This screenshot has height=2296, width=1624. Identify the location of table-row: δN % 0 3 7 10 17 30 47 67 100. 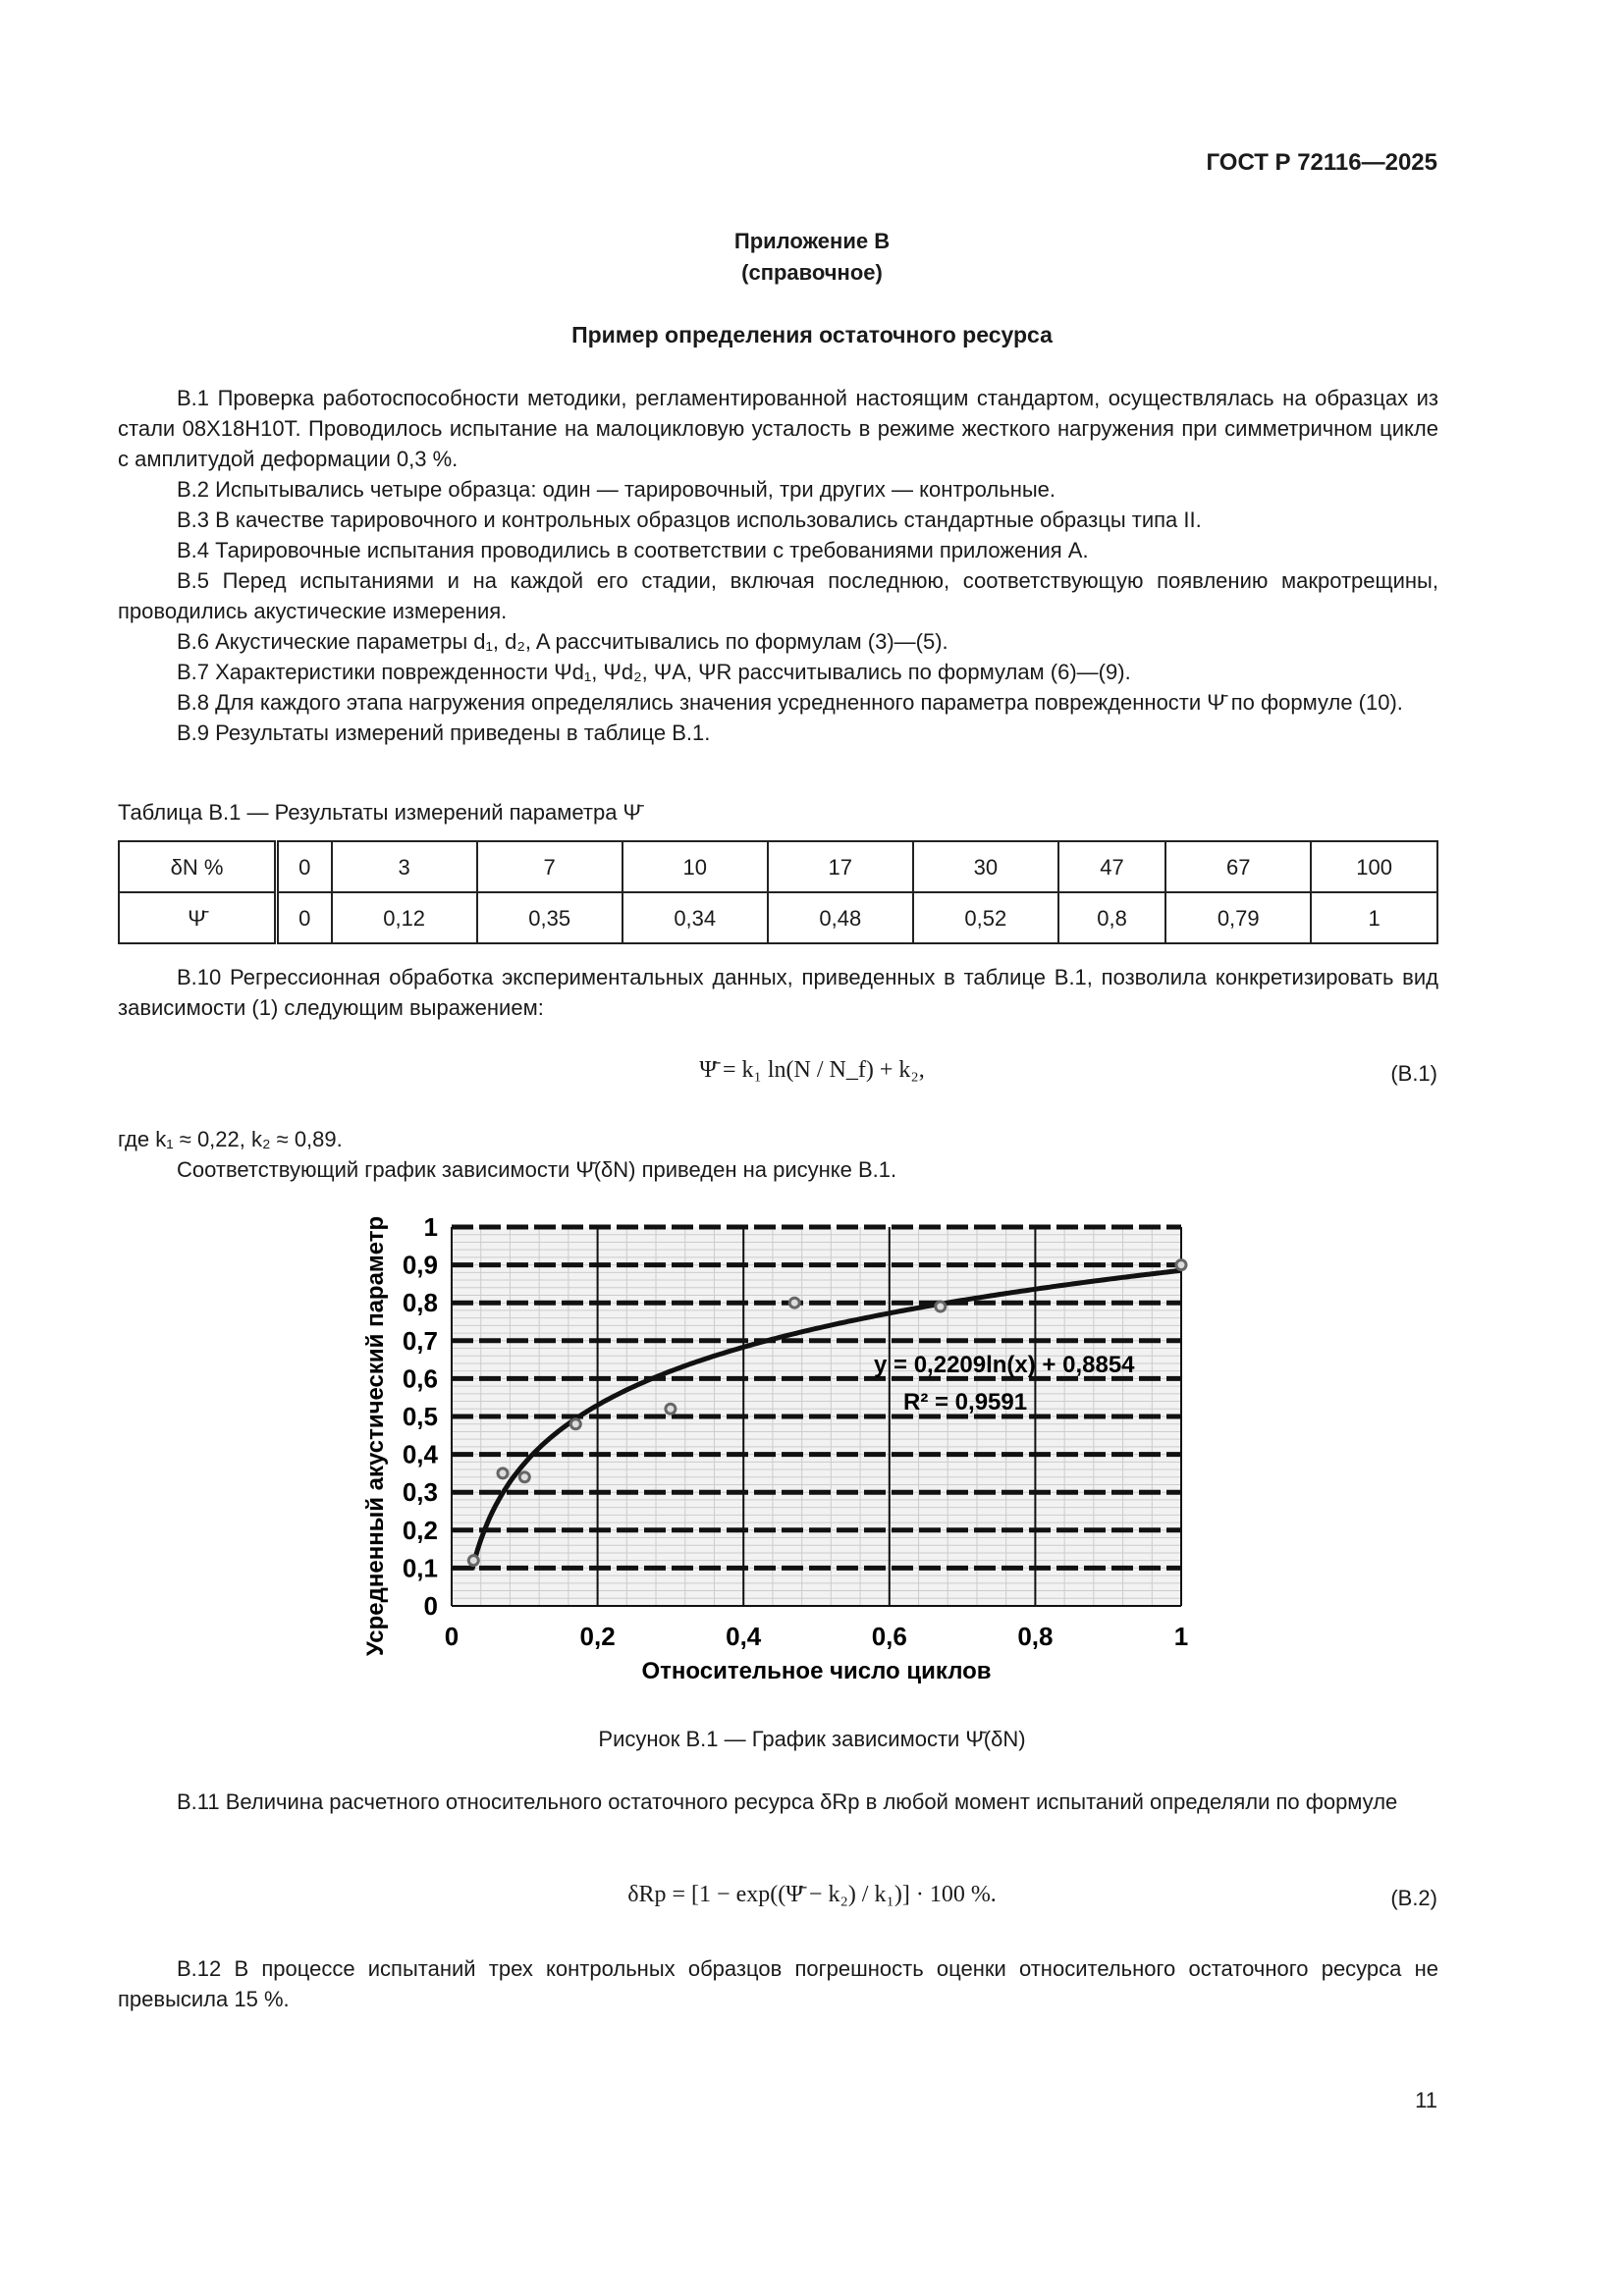
(778, 867).